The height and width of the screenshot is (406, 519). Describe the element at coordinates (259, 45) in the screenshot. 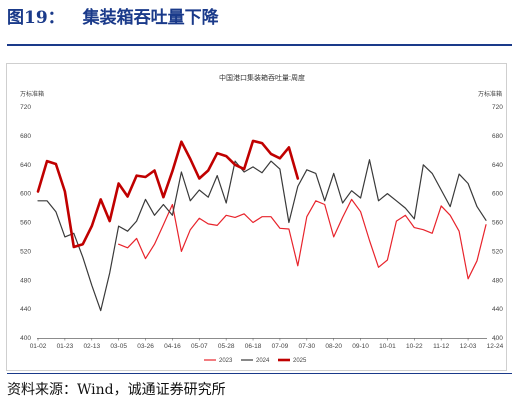

I see `top-rule` at that location.